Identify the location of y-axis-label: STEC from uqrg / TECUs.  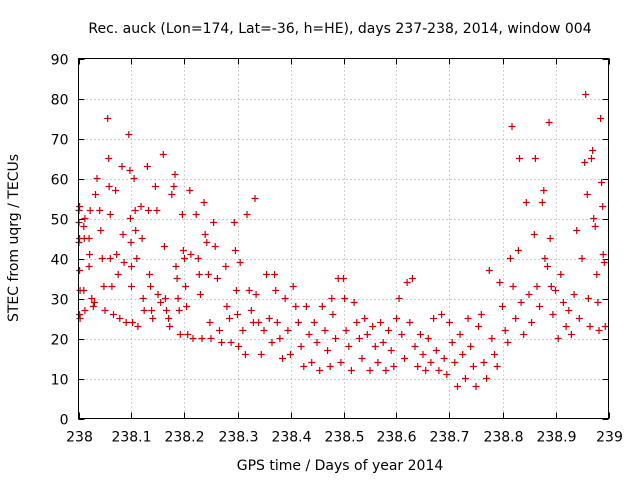
(14, 238).